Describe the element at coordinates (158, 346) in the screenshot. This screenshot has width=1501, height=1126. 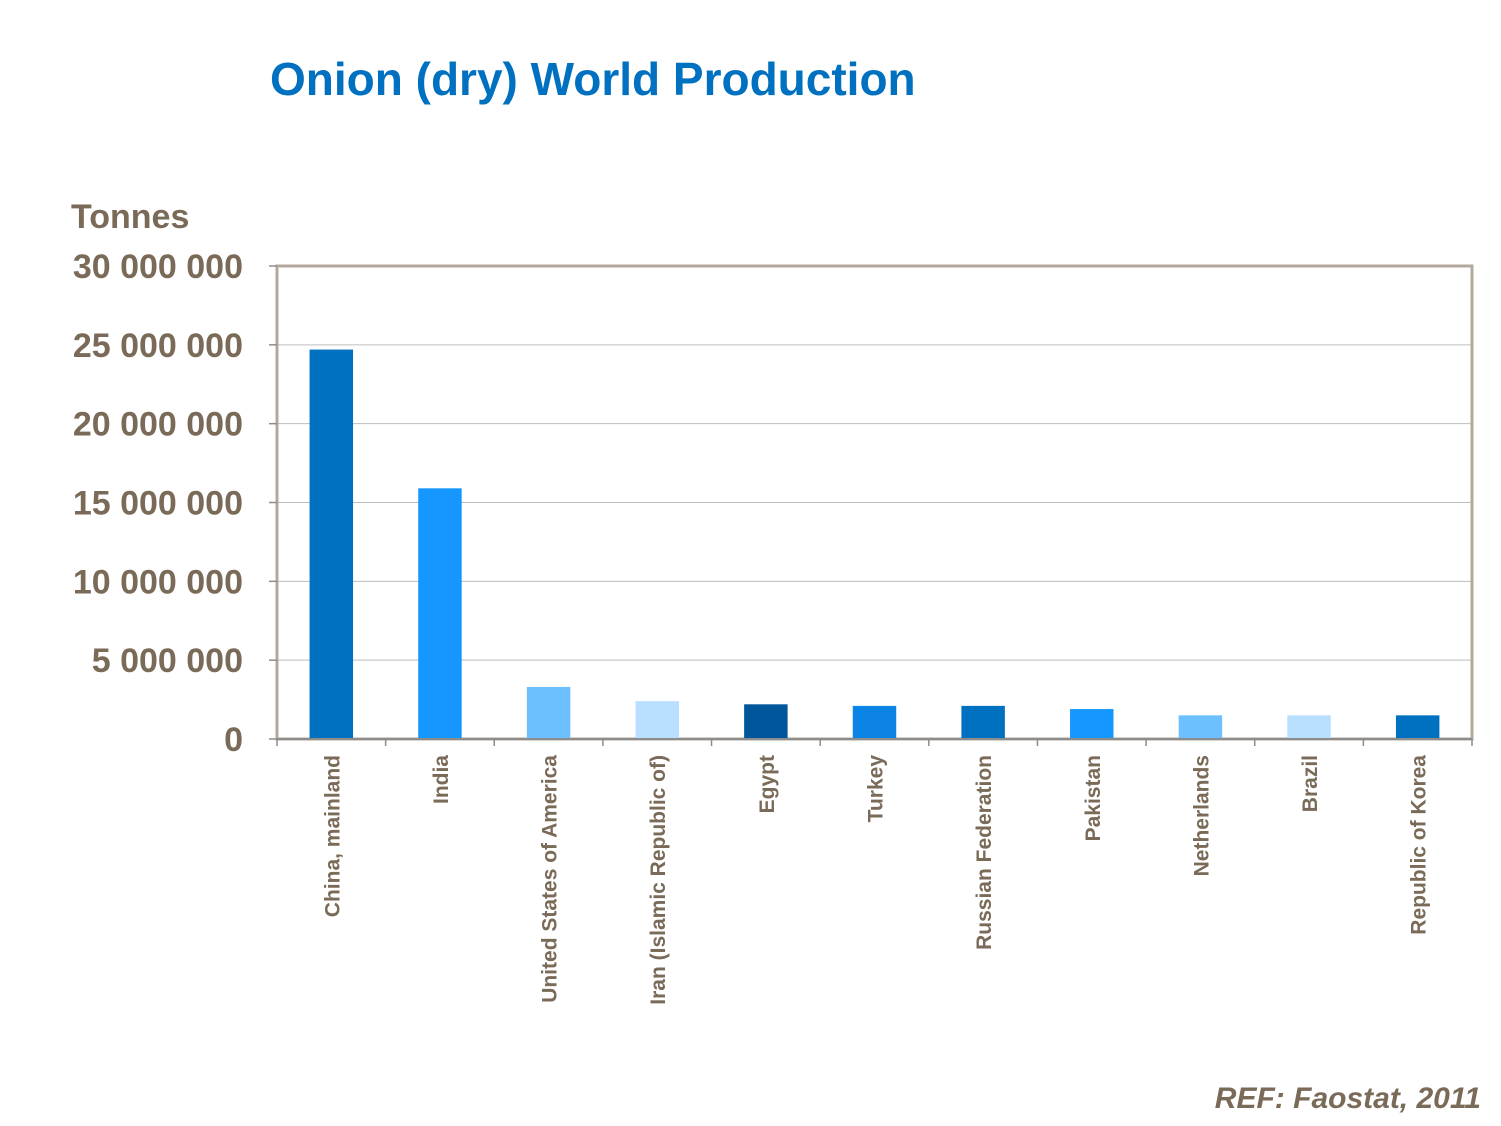
I see `y-tick-label: 25 000 000` at that location.